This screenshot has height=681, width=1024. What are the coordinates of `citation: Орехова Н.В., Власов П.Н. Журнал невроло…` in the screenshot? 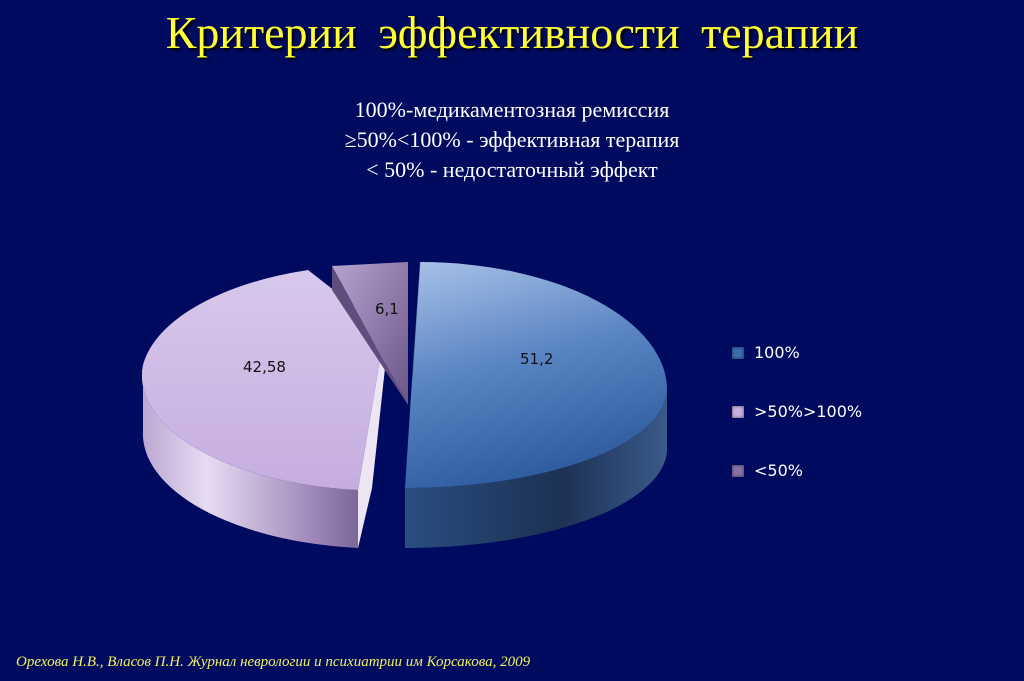 It's located at (273, 662).